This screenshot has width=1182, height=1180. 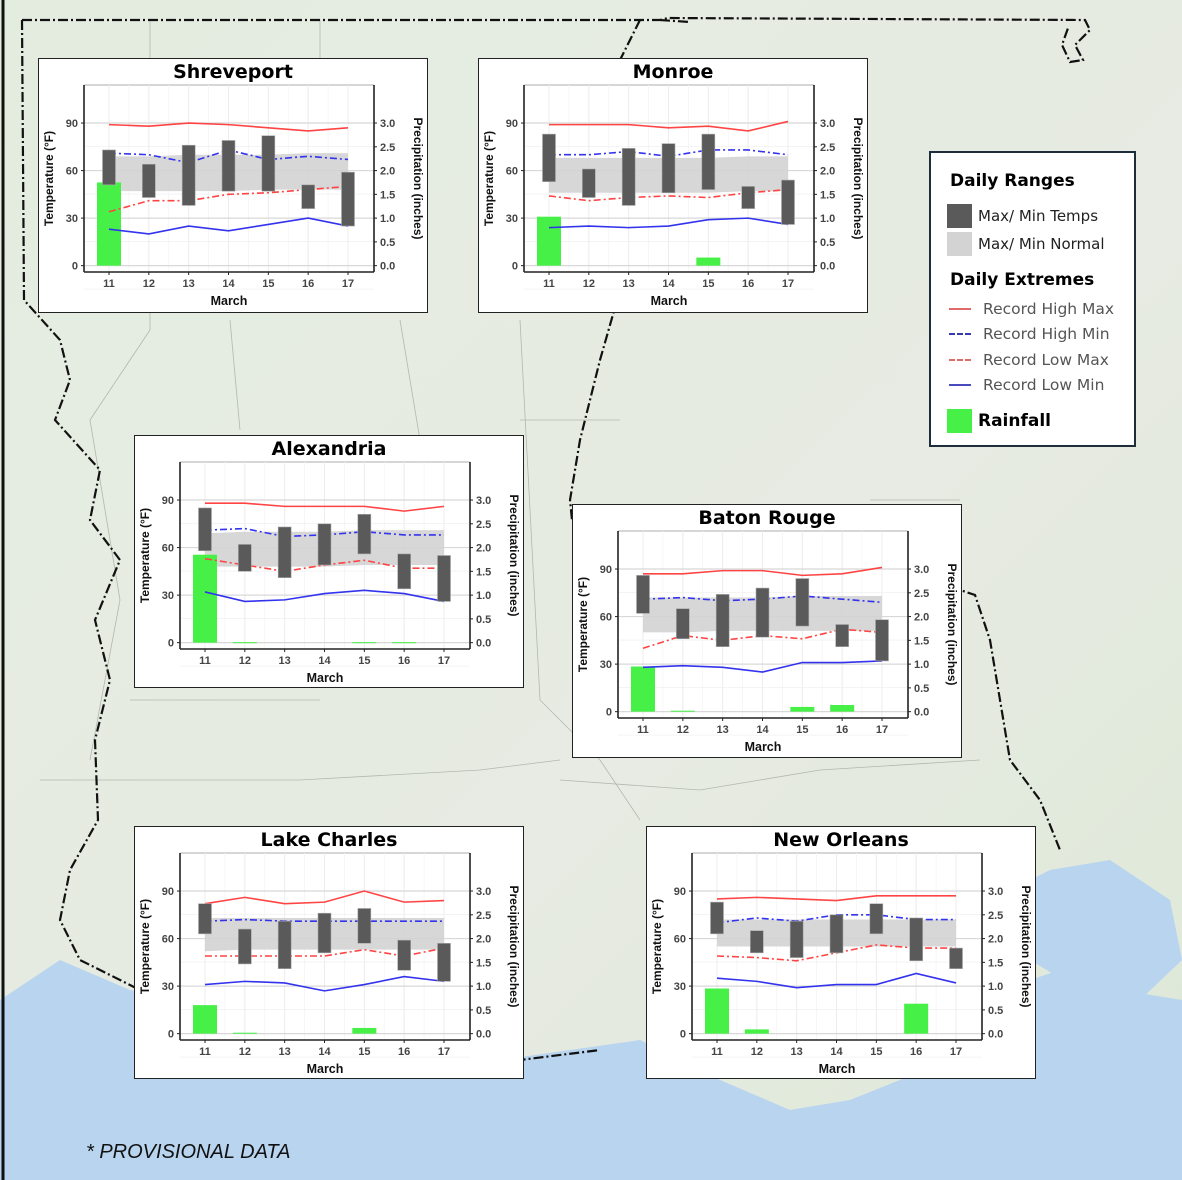 What do you see at coordinates (960, 334) in the screenshot?
I see `line-dashdot-blue-icon` at bounding box center [960, 334].